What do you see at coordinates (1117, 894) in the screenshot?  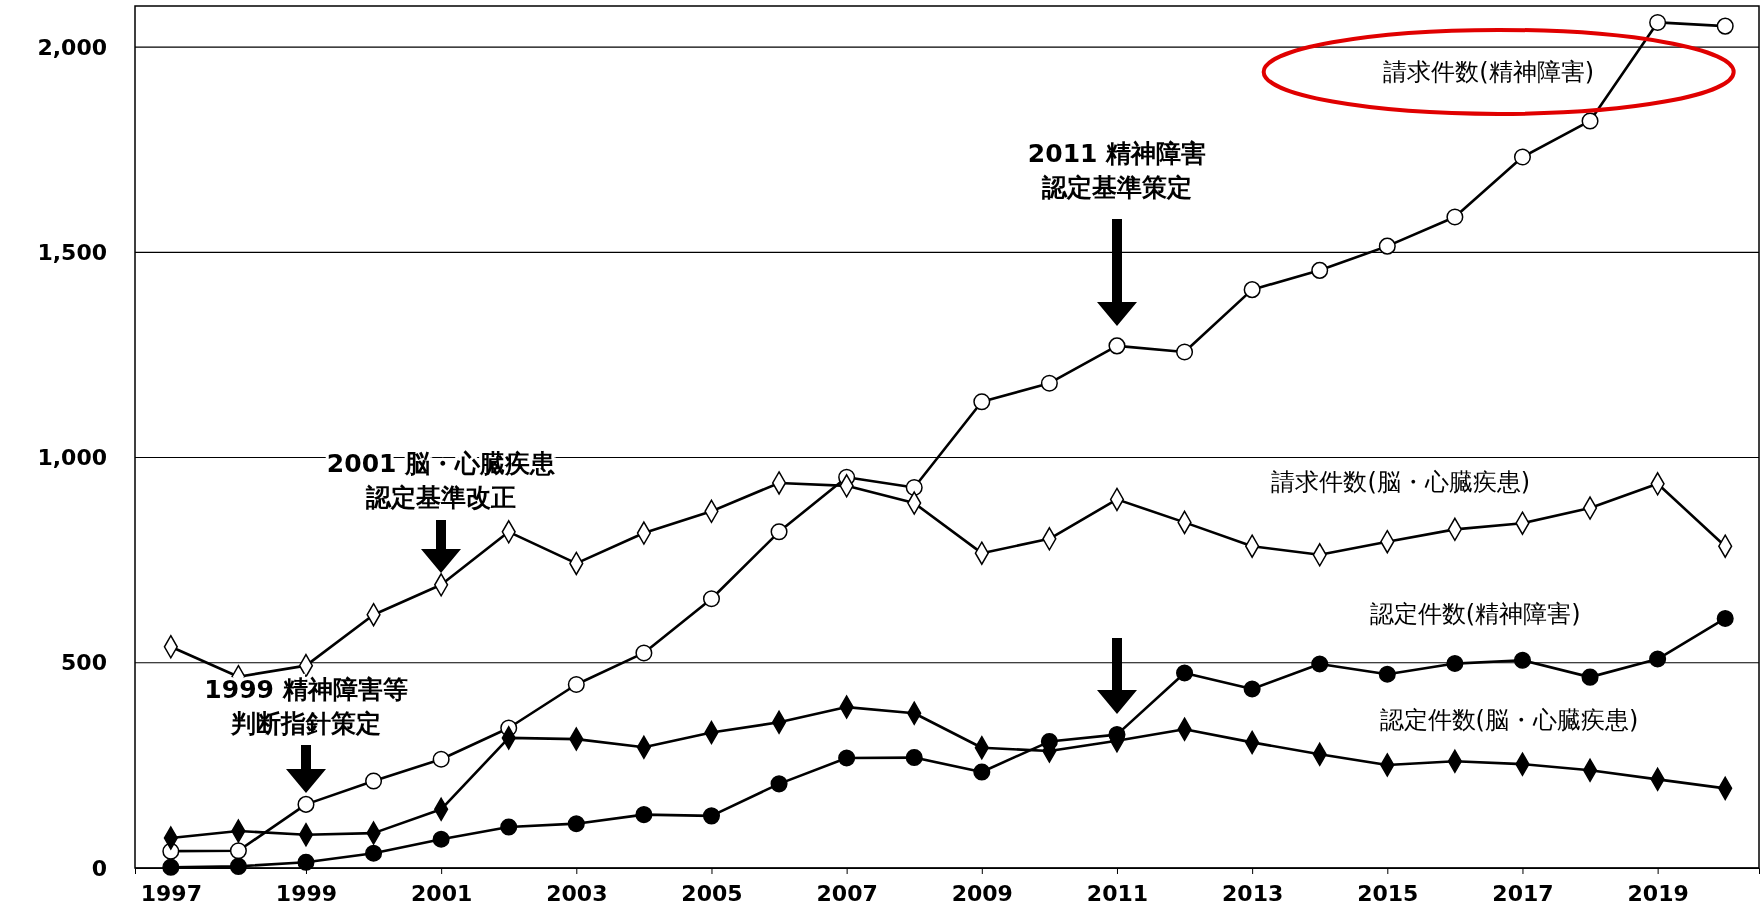 I see `x-tick-label: 2011` at bounding box center [1117, 894].